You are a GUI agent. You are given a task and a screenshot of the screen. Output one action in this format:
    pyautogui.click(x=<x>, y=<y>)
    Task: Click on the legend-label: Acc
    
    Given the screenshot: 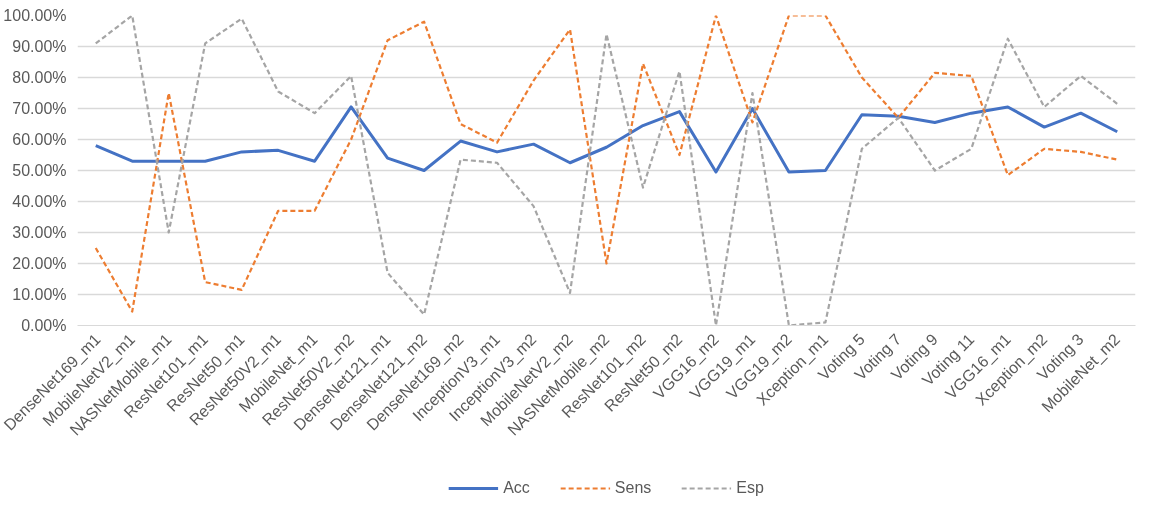 What is the action you would take?
    pyautogui.click(x=516, y=487)
    